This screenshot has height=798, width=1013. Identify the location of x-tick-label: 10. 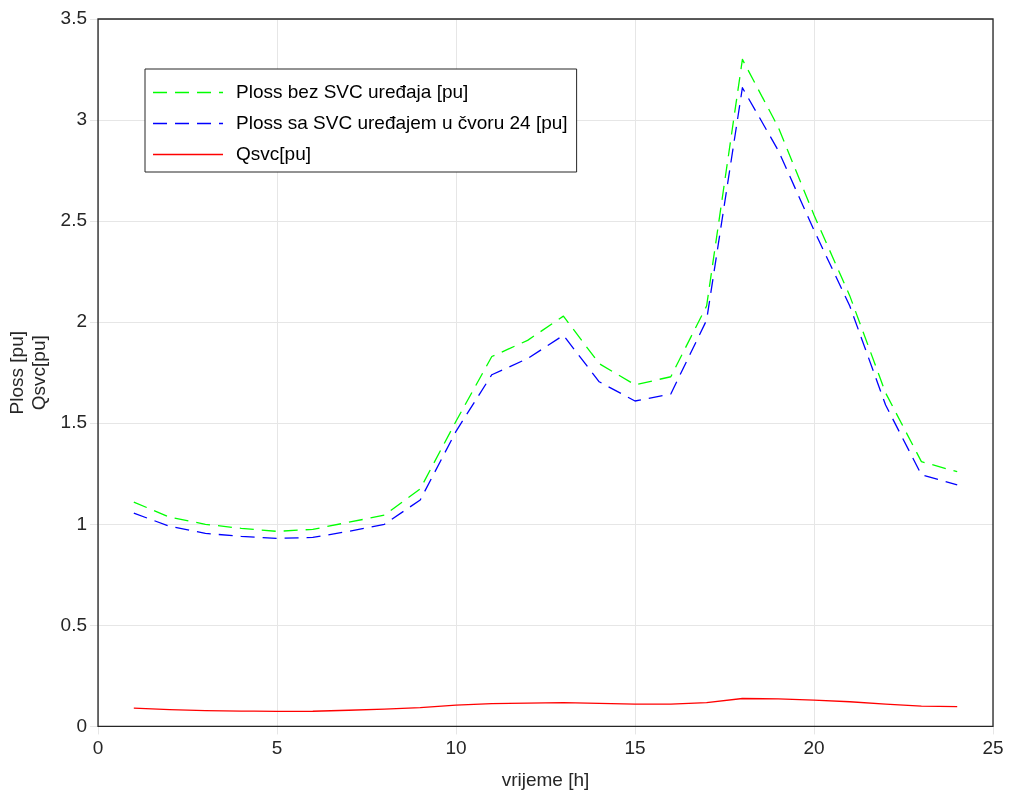
(456, 748).